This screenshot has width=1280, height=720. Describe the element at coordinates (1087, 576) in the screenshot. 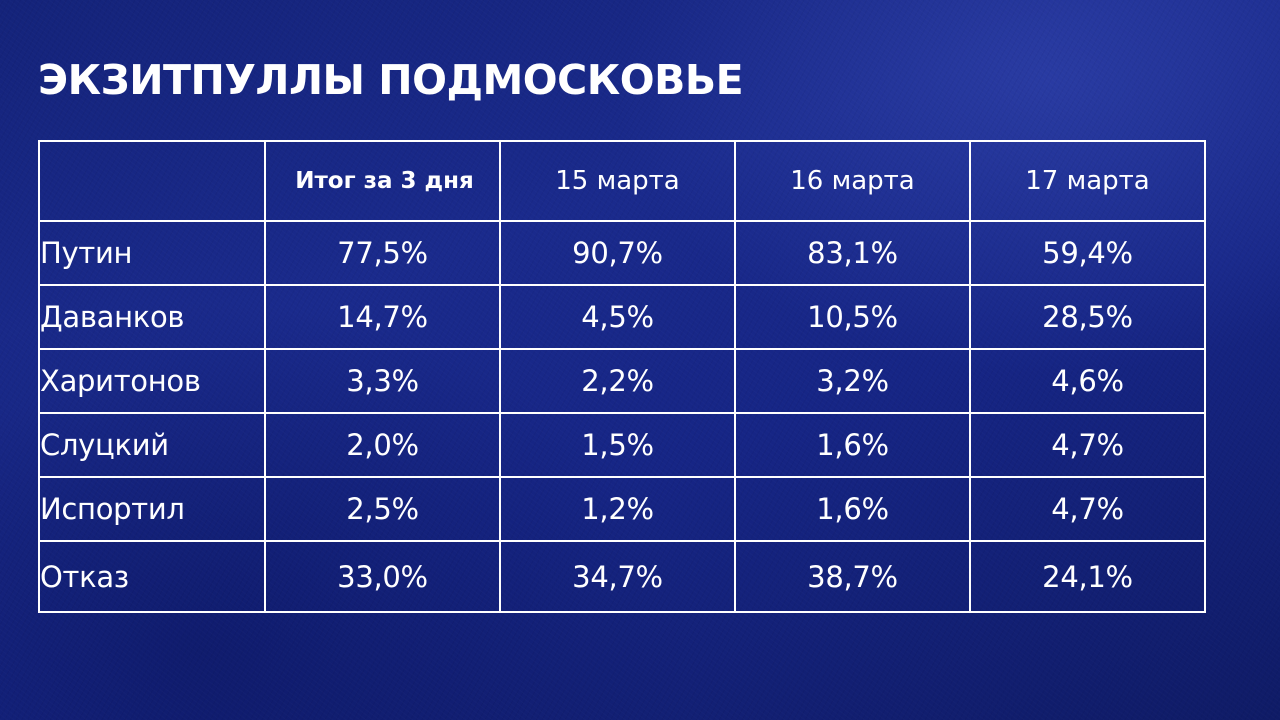

I see `table-cell: 24,1%` at that location.